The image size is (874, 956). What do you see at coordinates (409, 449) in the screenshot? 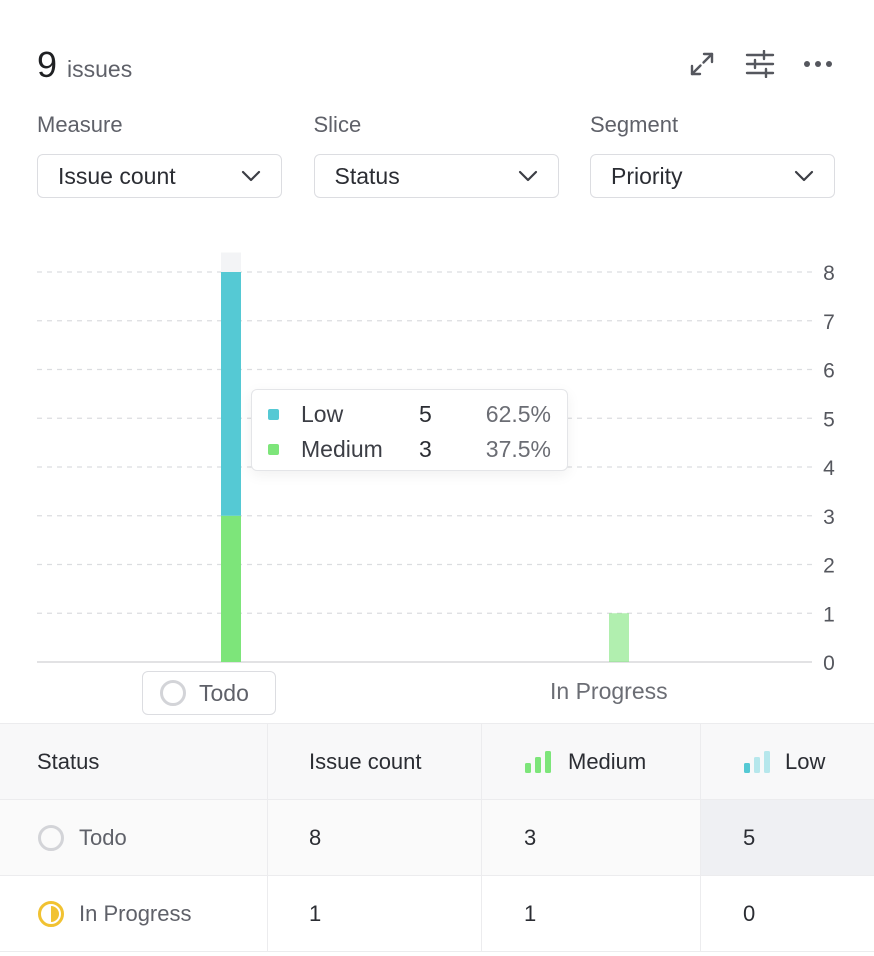
I see `tooltip-row-medium: Medium 3 37.5%` at bounding box center [409, 449].